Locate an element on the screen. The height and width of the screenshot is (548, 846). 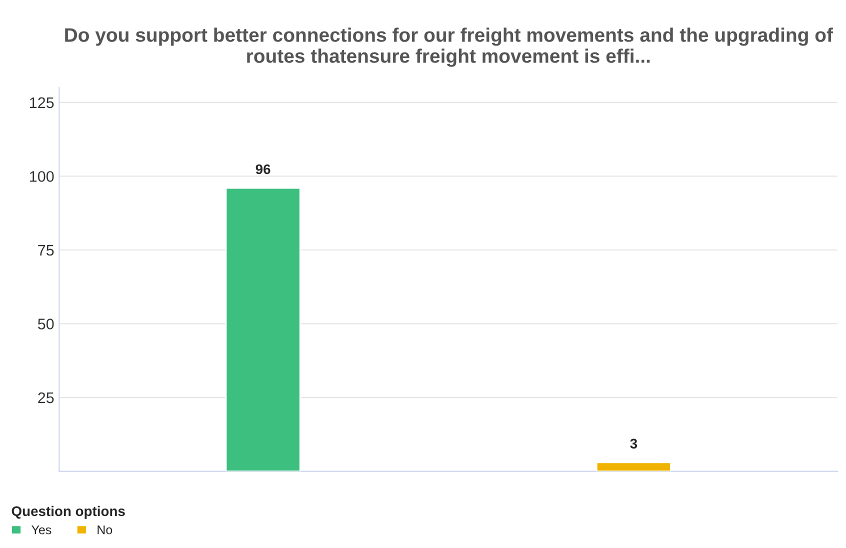
legend-title: Question options is located at coordinates (68, 512).